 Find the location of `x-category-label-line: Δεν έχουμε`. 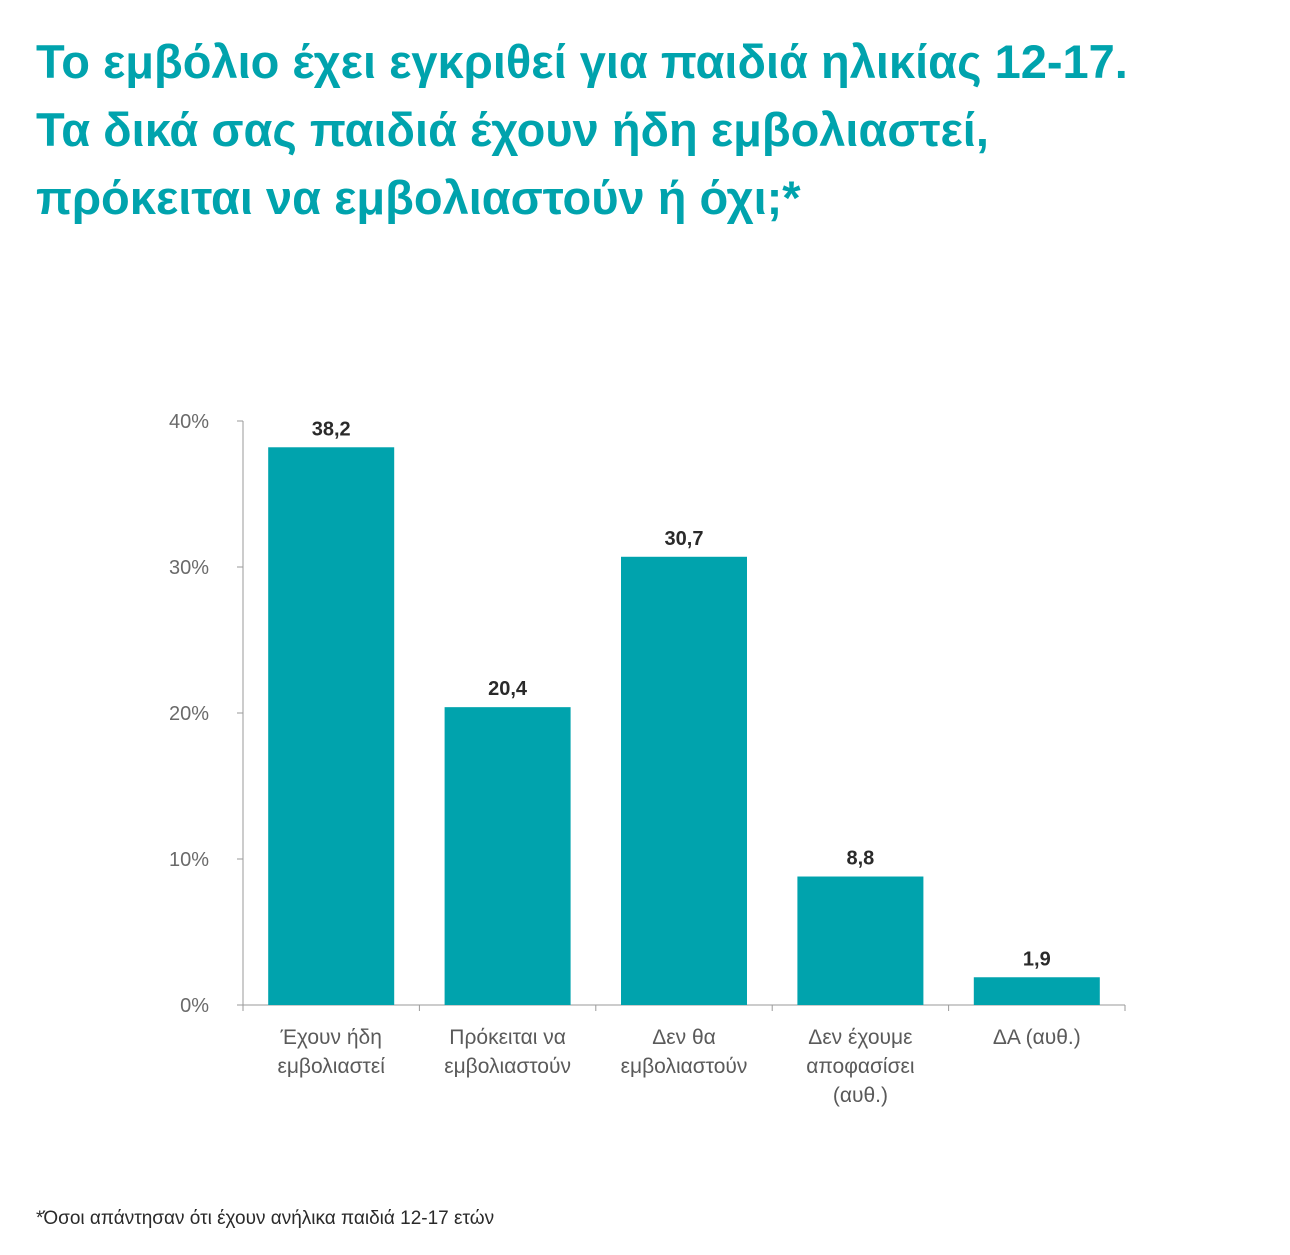

x-category-label-line: Δεν έχουμε is located at coordinates (860, 1037).